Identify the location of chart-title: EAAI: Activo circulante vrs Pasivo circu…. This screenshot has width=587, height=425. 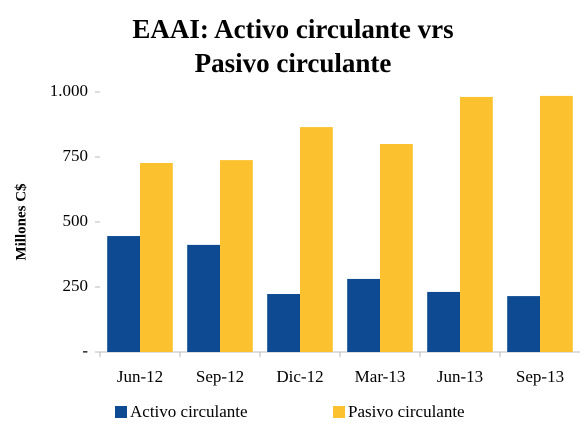
(293, 46).